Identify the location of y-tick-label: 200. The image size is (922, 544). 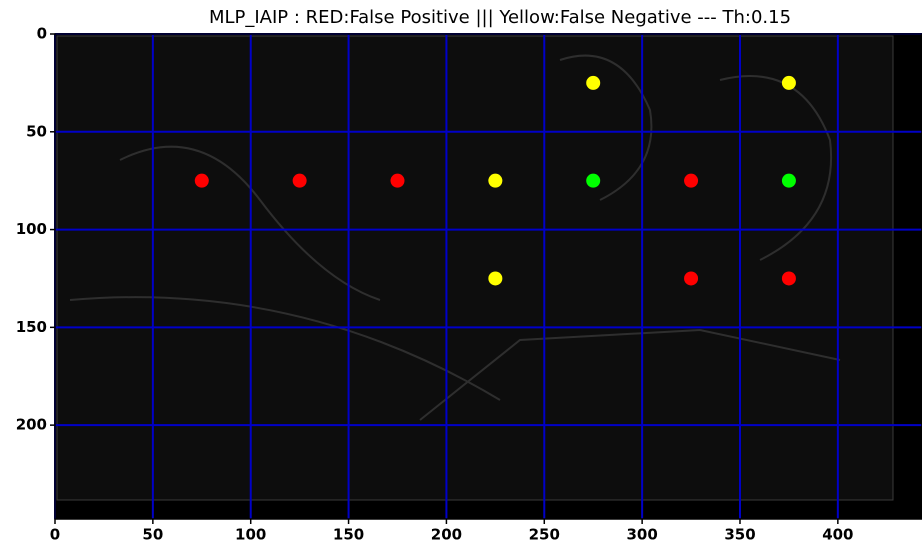
(31, 425).